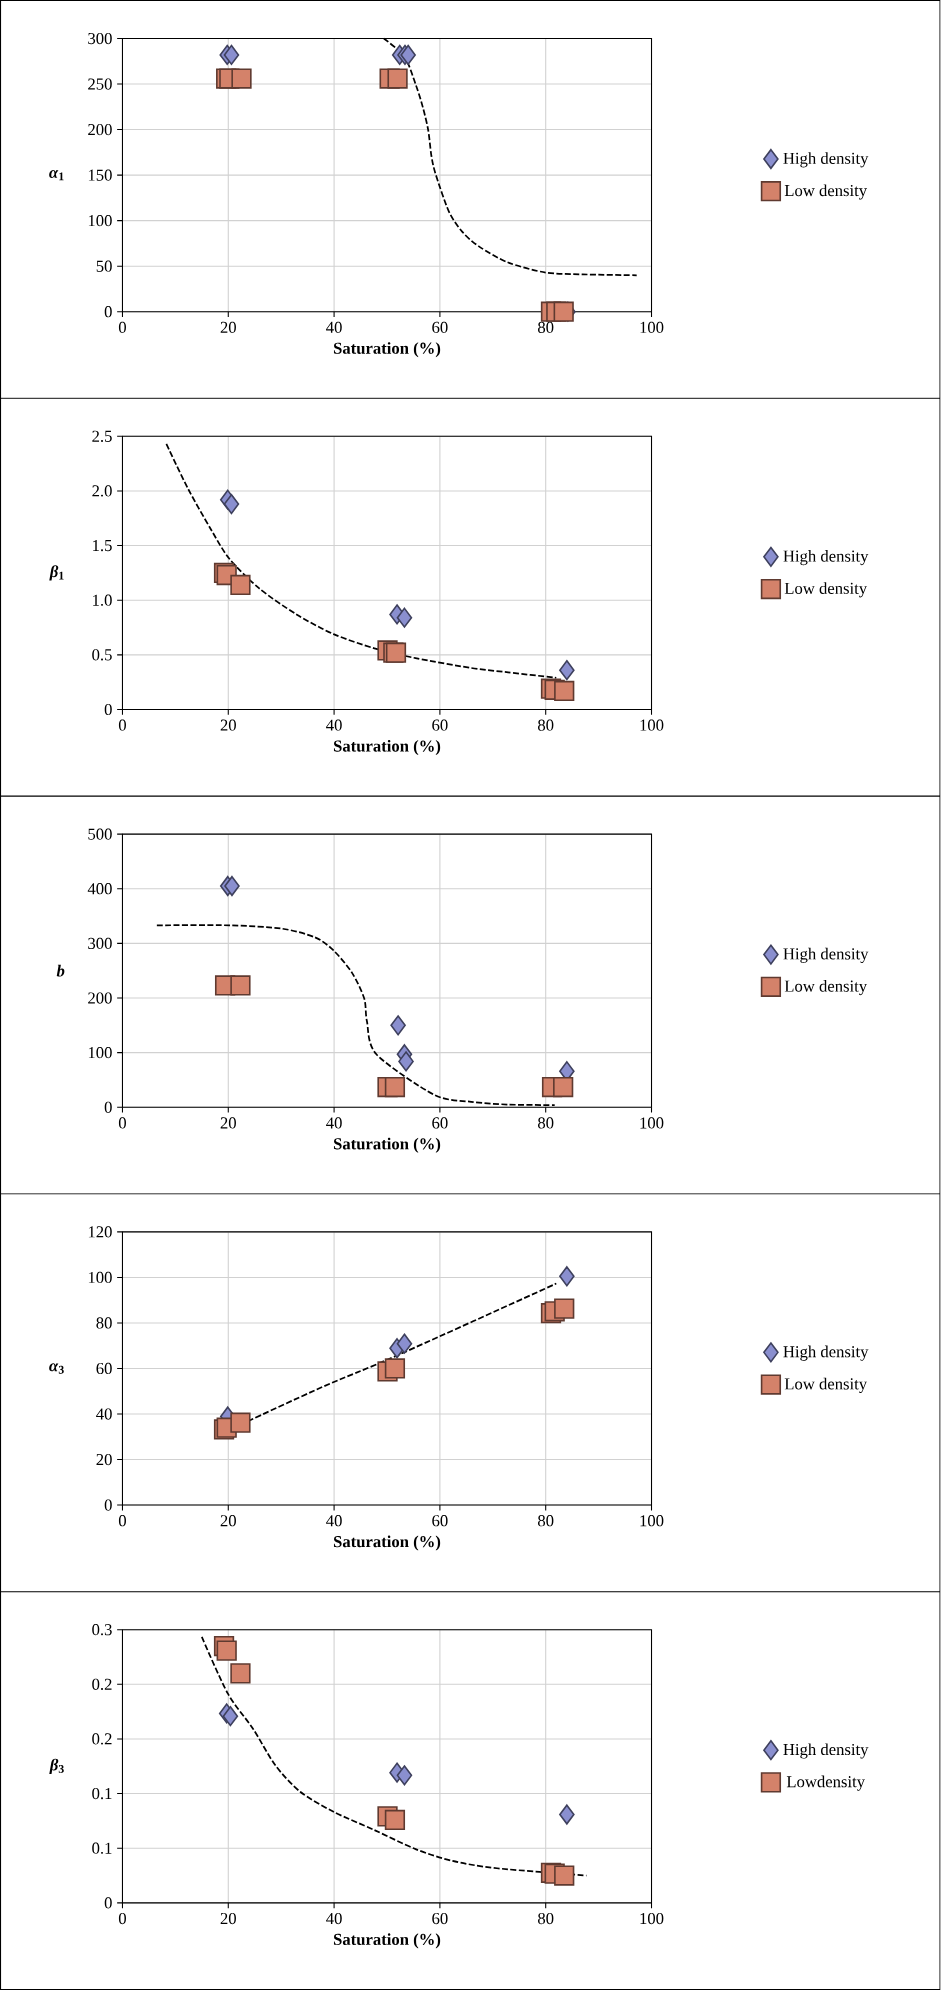  I want to click on y-tick-label: 0.3, so click(102, 1630).